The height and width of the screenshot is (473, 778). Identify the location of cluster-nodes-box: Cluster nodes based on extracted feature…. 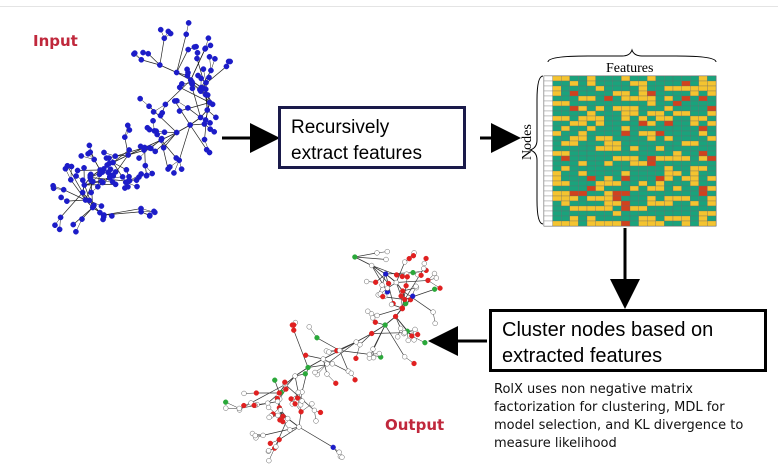
(628, 340).